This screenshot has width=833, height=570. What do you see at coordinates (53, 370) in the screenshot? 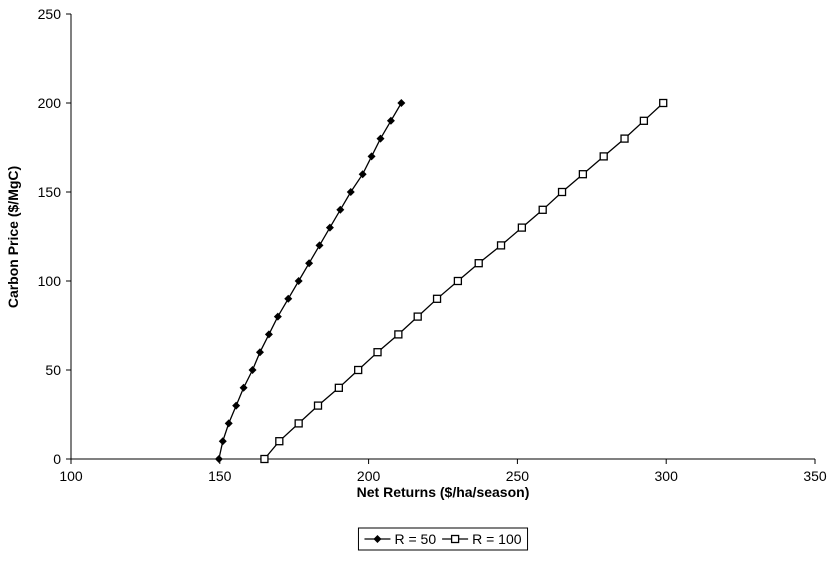
I see `y-tick-label: 50` at bounding box center [53, 370].